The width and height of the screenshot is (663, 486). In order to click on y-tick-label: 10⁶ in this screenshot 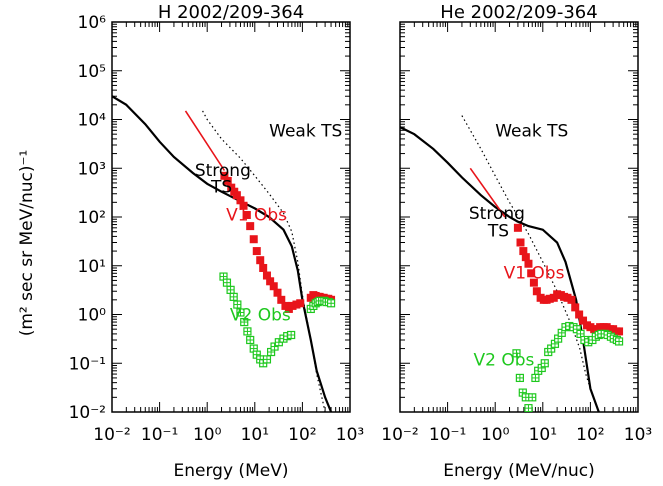, I will do `click(92, 23)`.